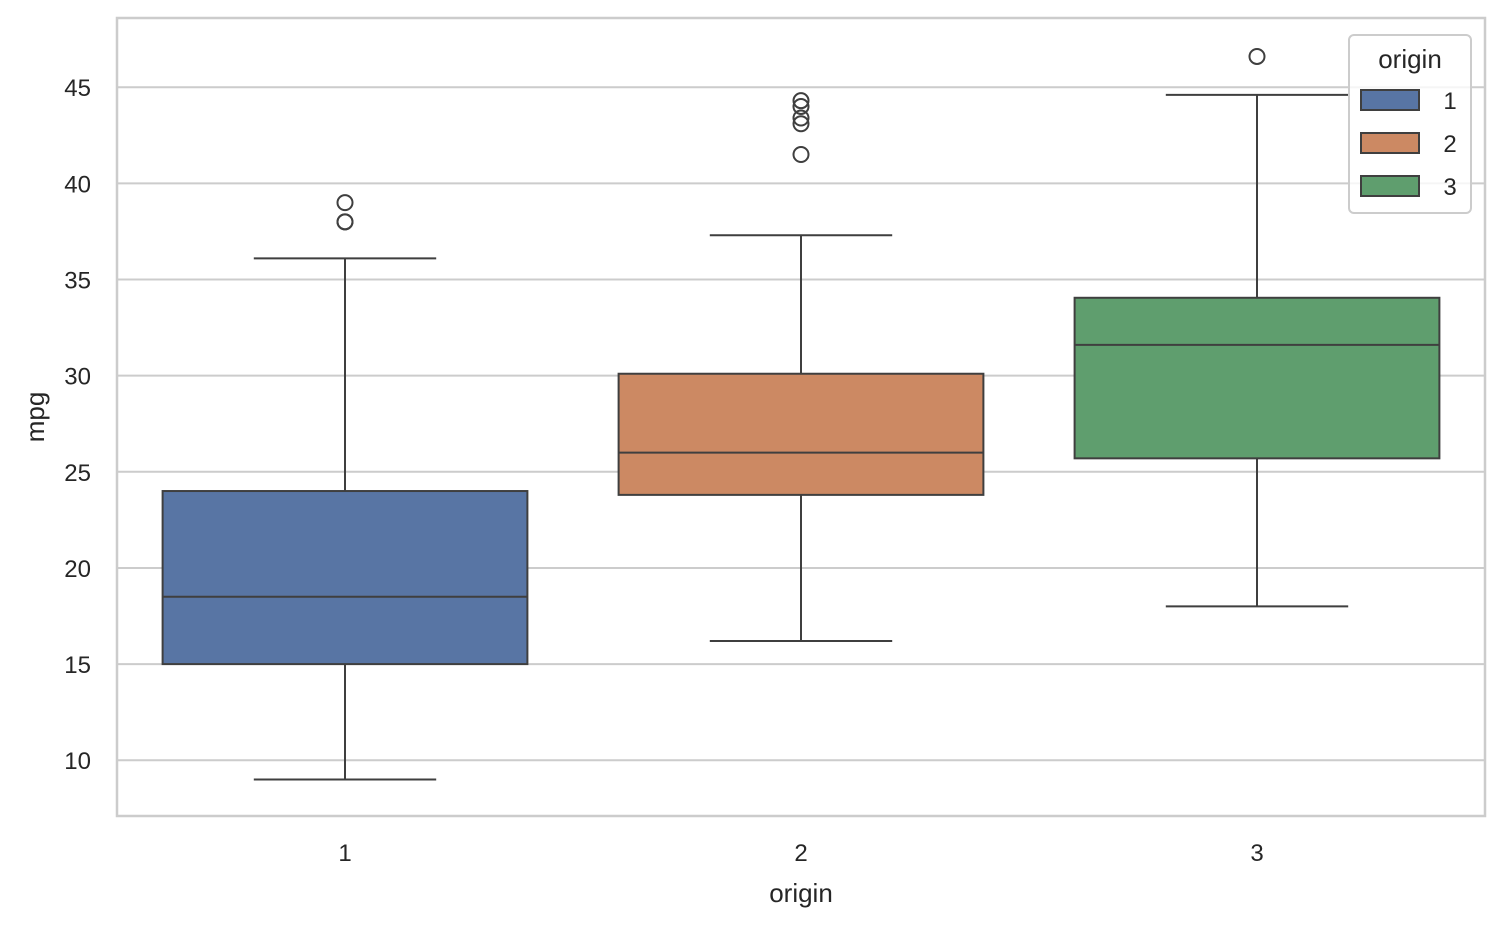 The image size is (1504, 928). I want to click on y-tick-label: 30, so click(77, 377).